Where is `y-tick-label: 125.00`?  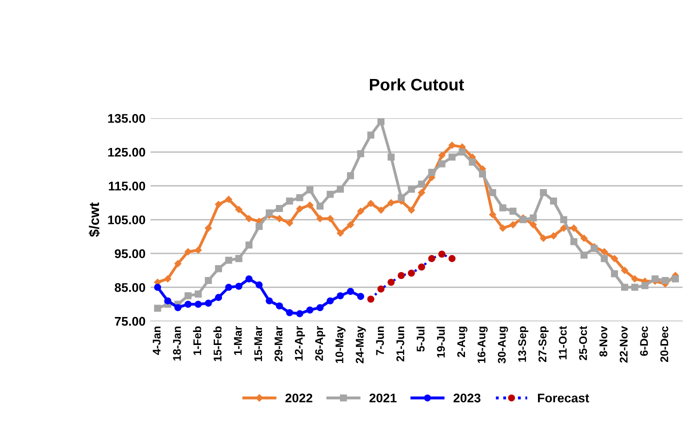 y-tick-label: 125.00 is located at coordinates (127, 152).